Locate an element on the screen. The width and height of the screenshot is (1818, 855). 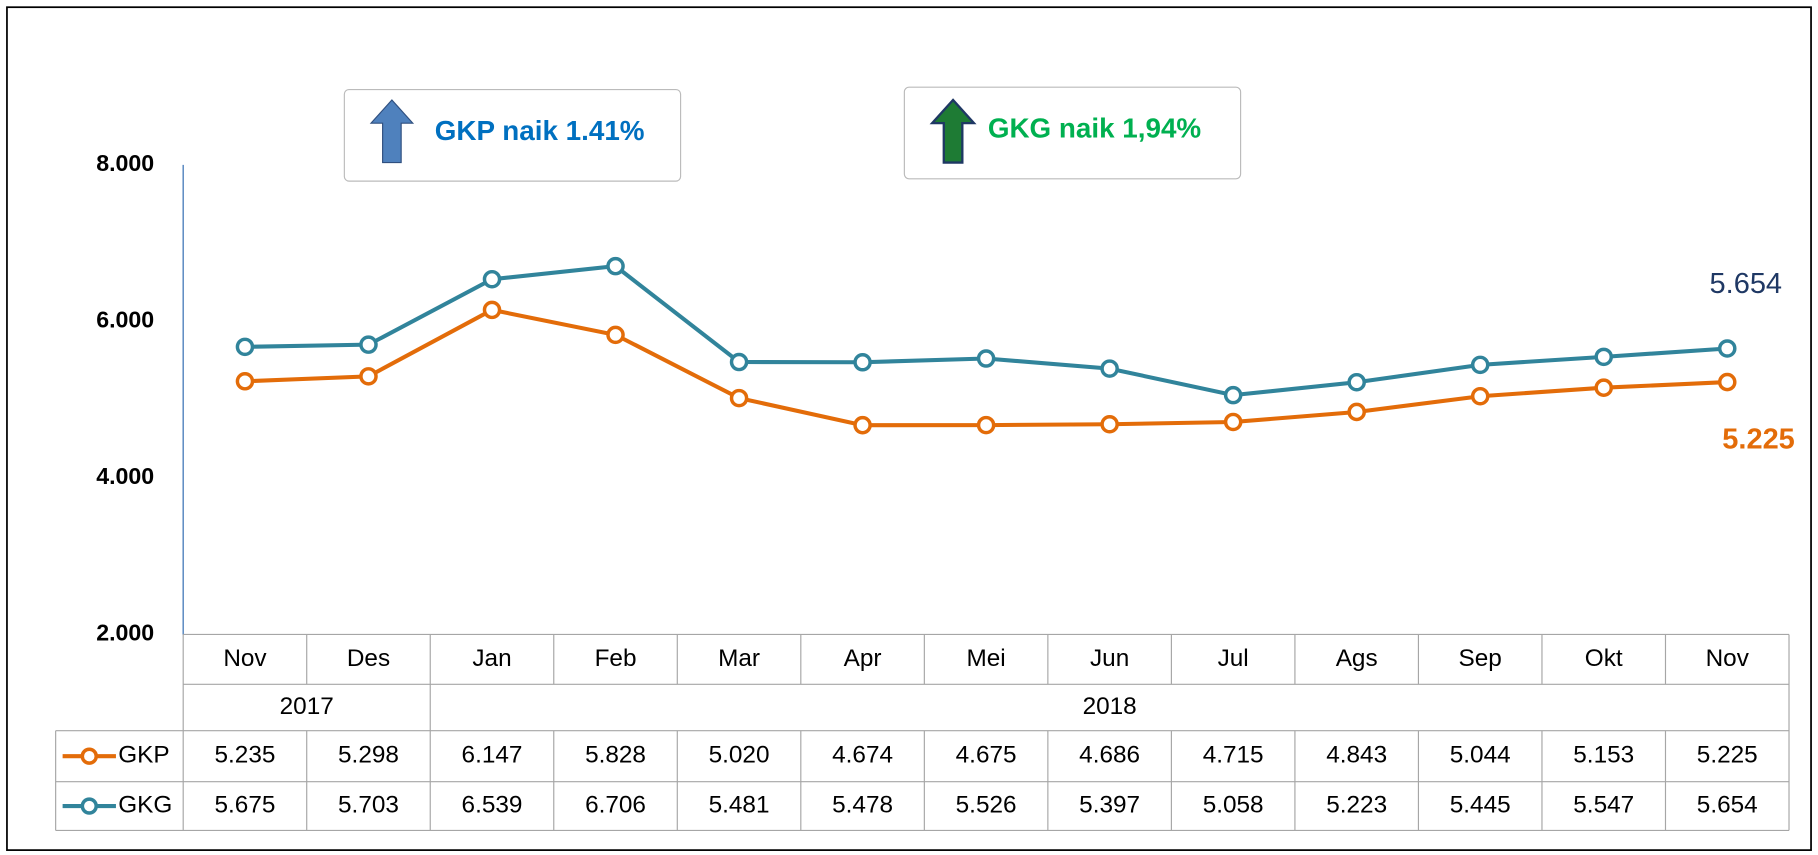
x-tick-label: Jun is located at coordinates (1109, 658).